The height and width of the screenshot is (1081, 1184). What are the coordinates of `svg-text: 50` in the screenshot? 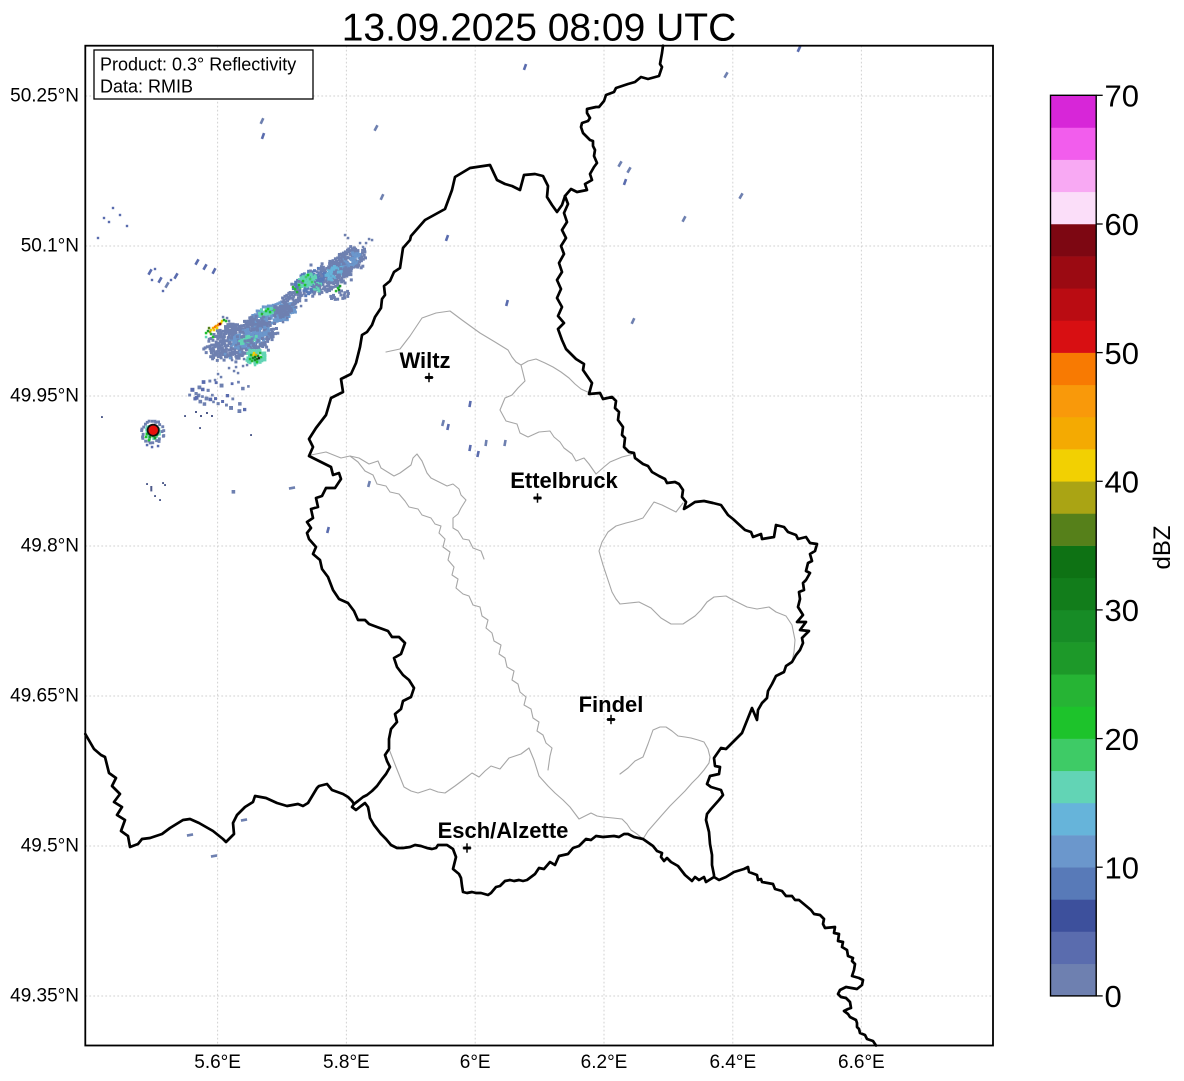 It's located at (1122, 353).